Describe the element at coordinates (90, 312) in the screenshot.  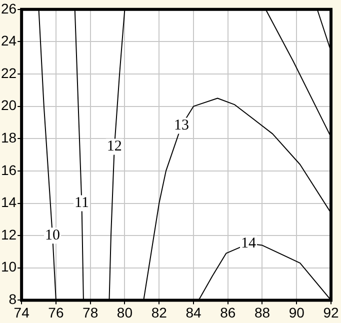
I see `x-tick-label: 78` at that location.